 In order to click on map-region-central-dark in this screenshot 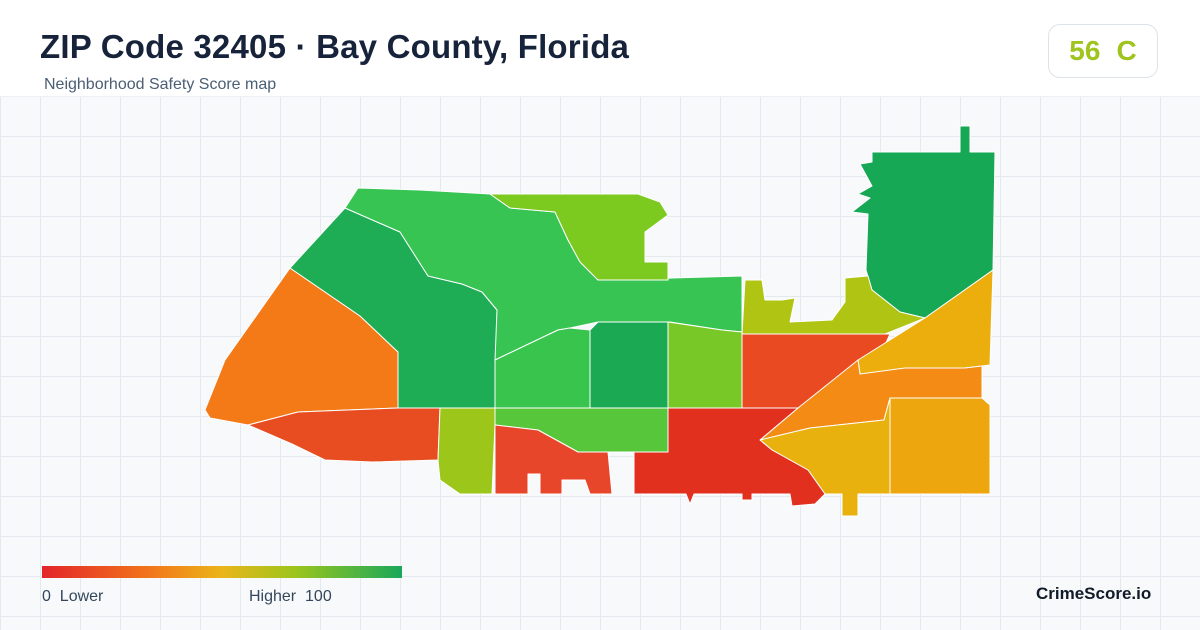, I will do `click(629, 365)`.